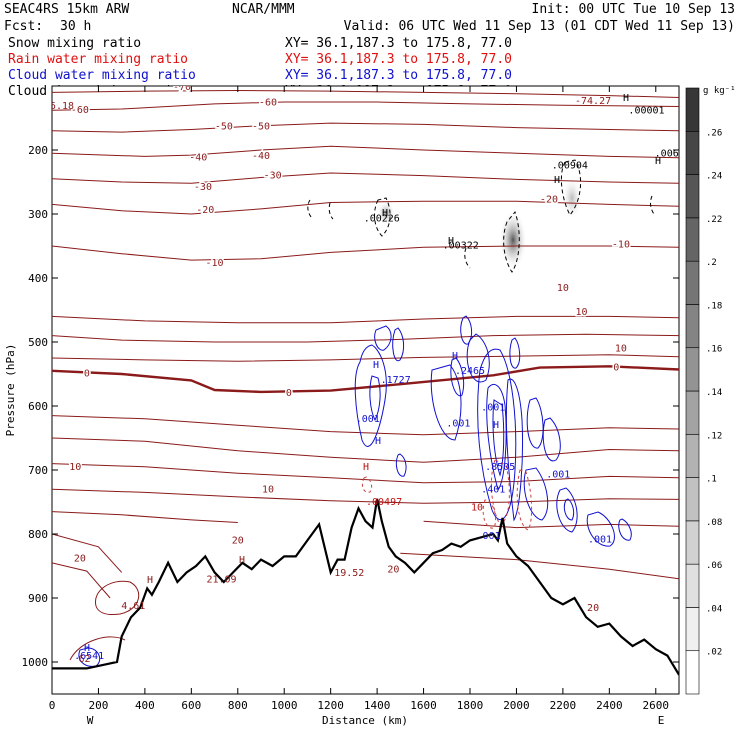 The height and width of the screenshot is (744, 740). I want to click on colorbar-tick-label: .18, so click(714, 306).